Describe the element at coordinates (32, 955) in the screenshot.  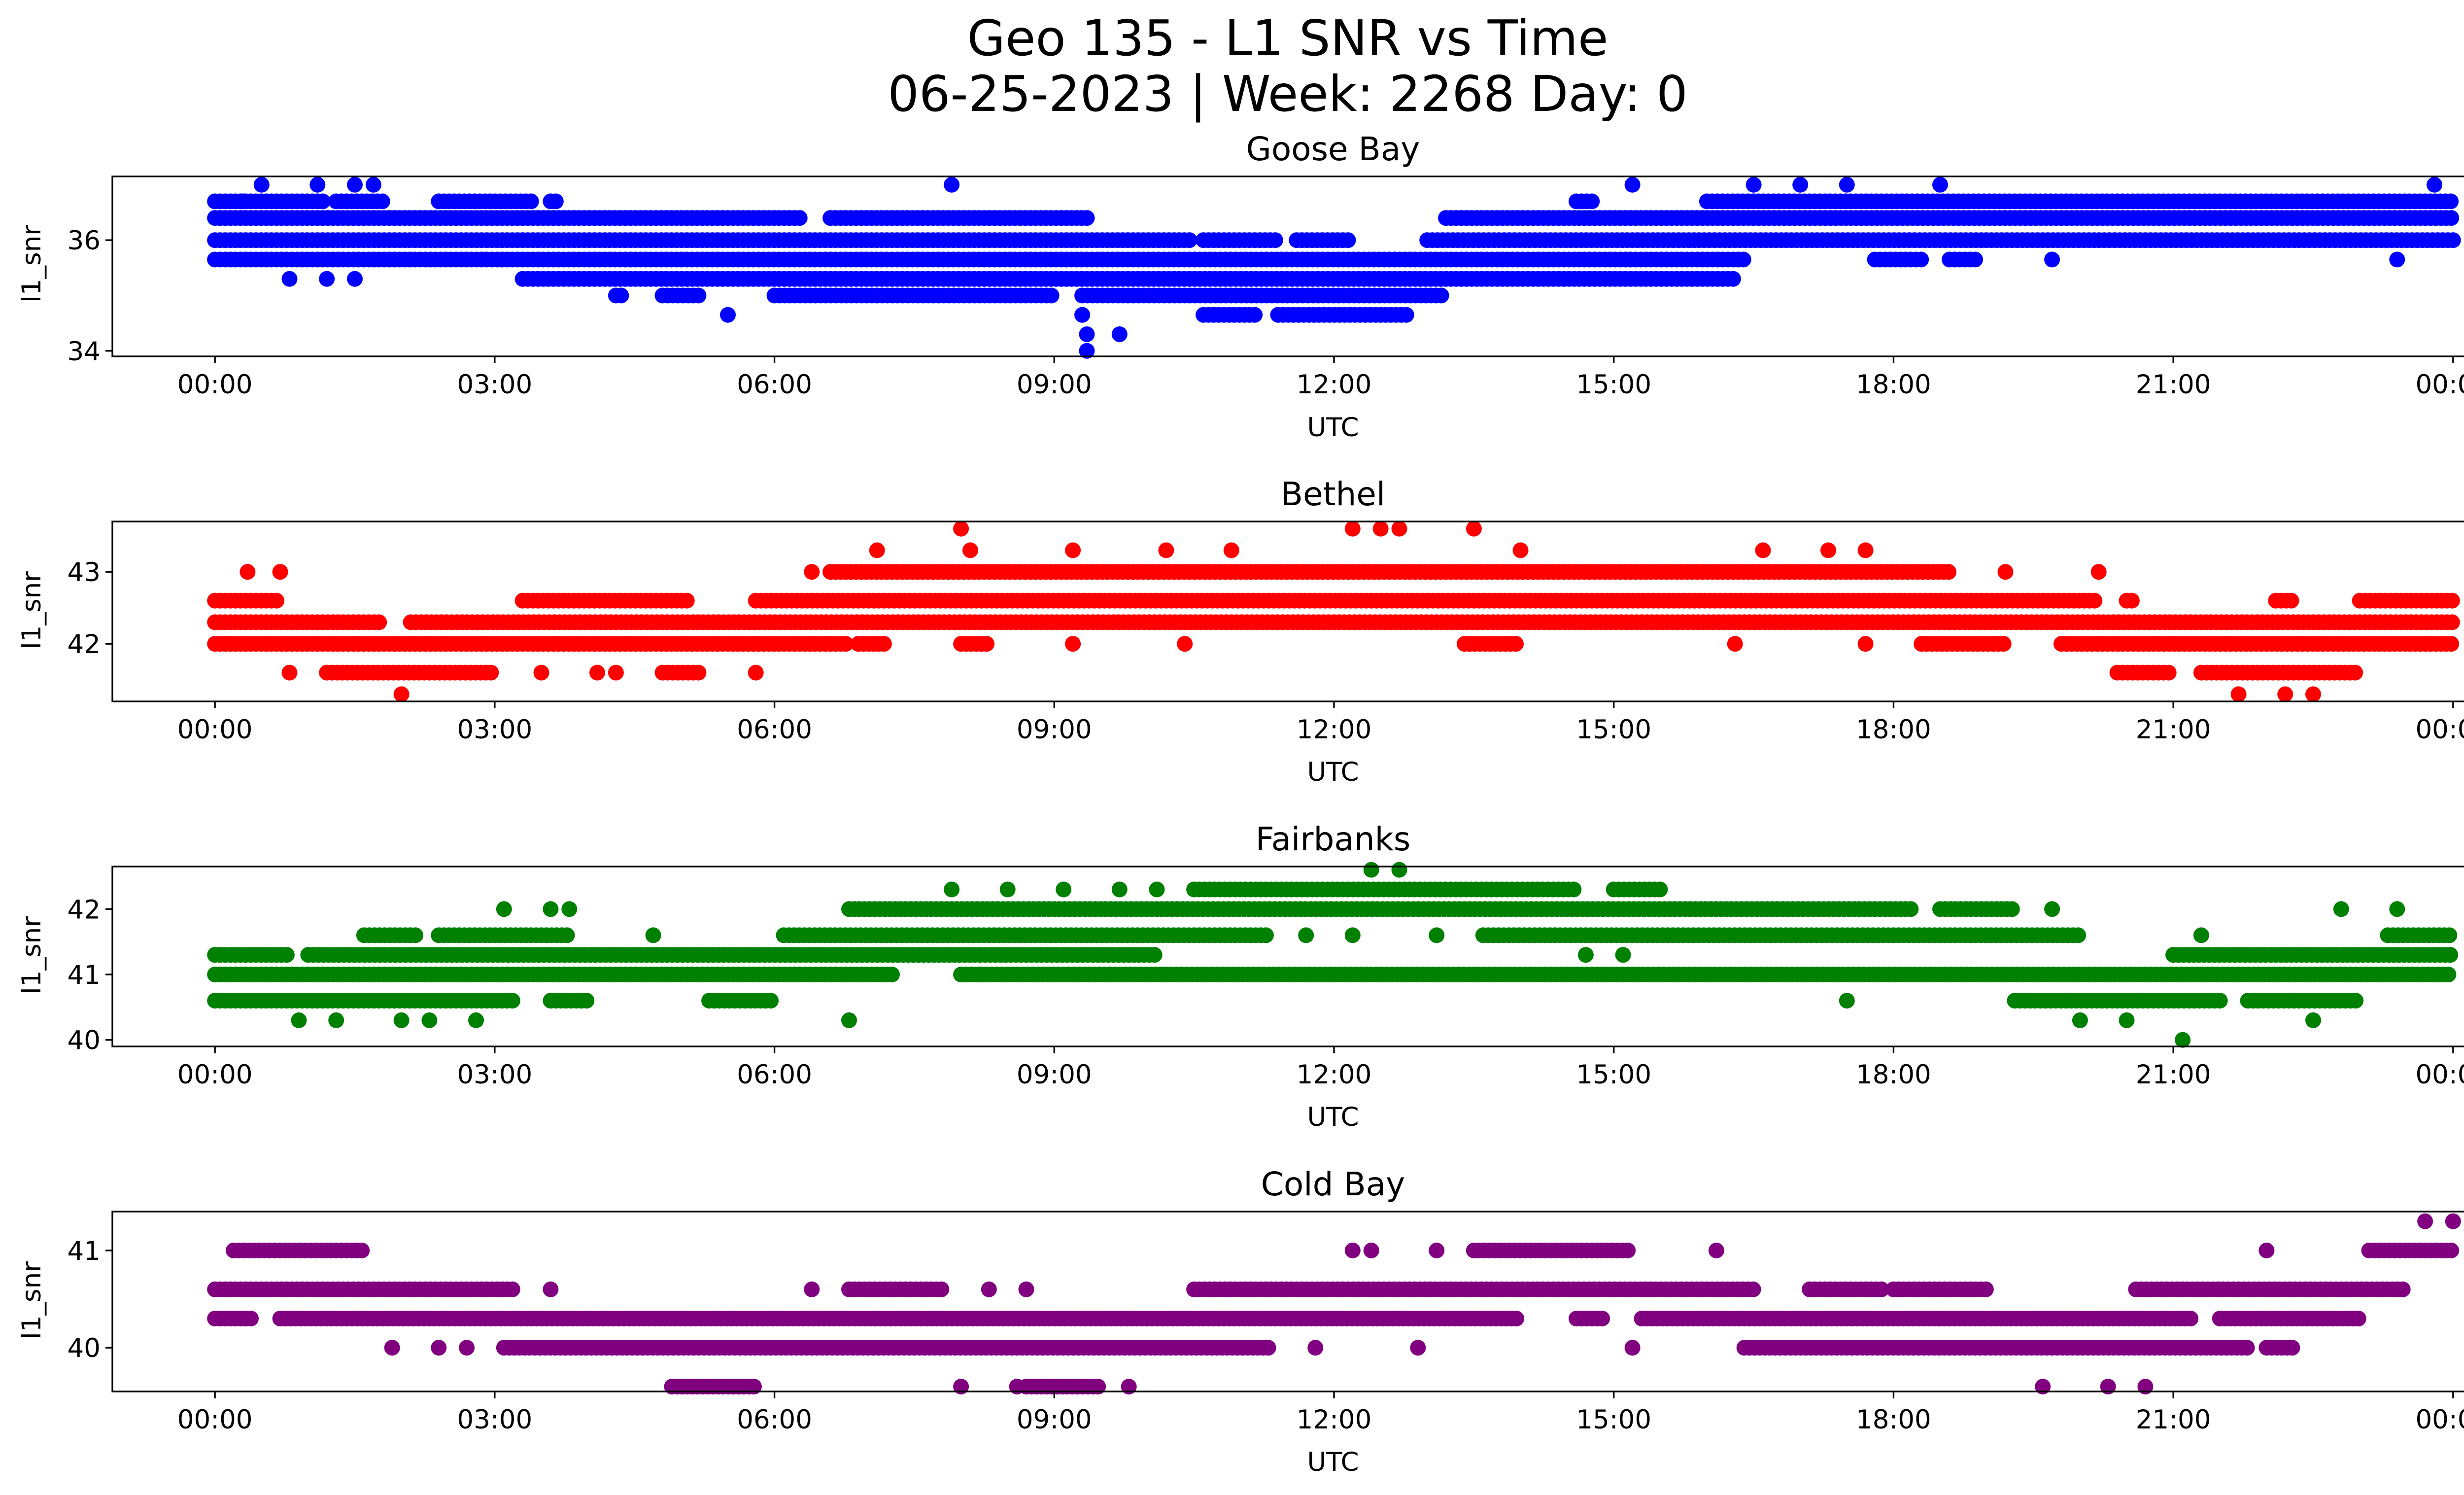
I see `y-axis-label: l1_snr` at that location.